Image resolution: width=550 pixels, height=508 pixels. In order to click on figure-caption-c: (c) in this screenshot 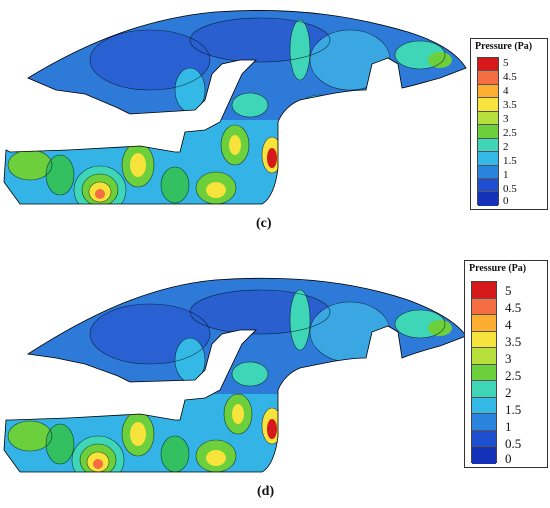, I will do `click(264, 223)`.